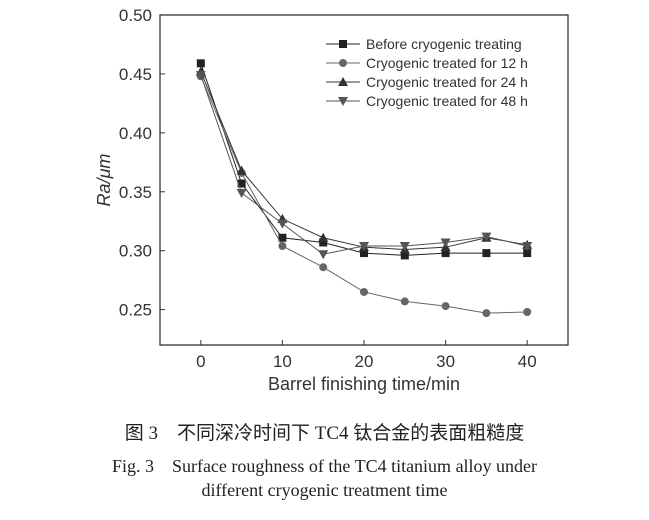 This screenshot has height=520, width=649. Describe the element at coordinates (364, 384) in the screenshot. I see `x-axis-label: Barrel finishing time/min` at that location.